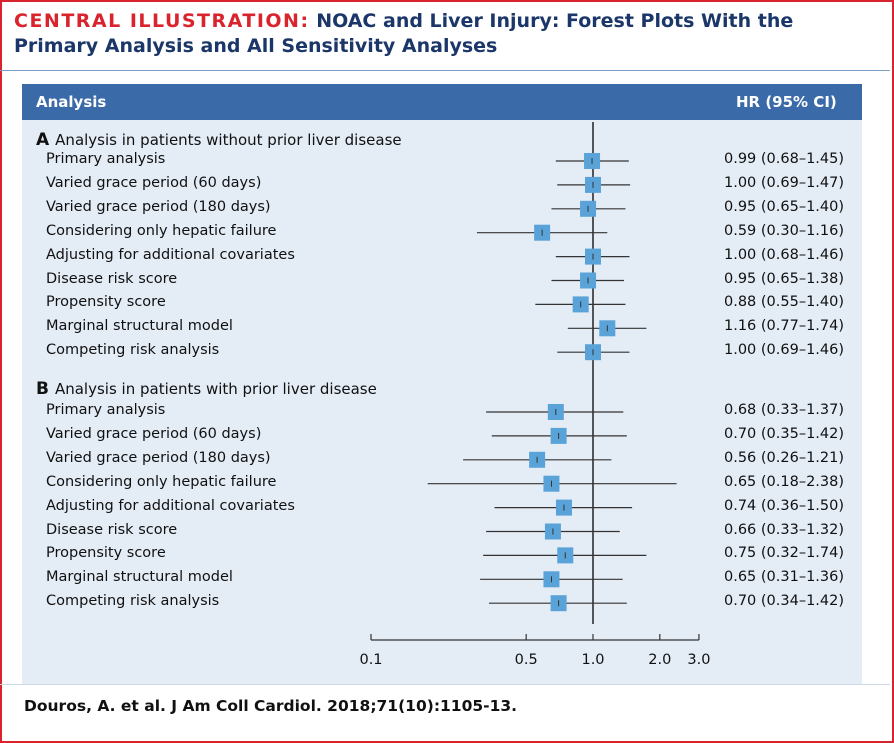 Image resolution: width=894 pixels, height=743 pixels. Describe the element at coordinates (784, 302) in the screenshot. I see `row-hr-value: 0.88 (0.55–1.40)` at that location.